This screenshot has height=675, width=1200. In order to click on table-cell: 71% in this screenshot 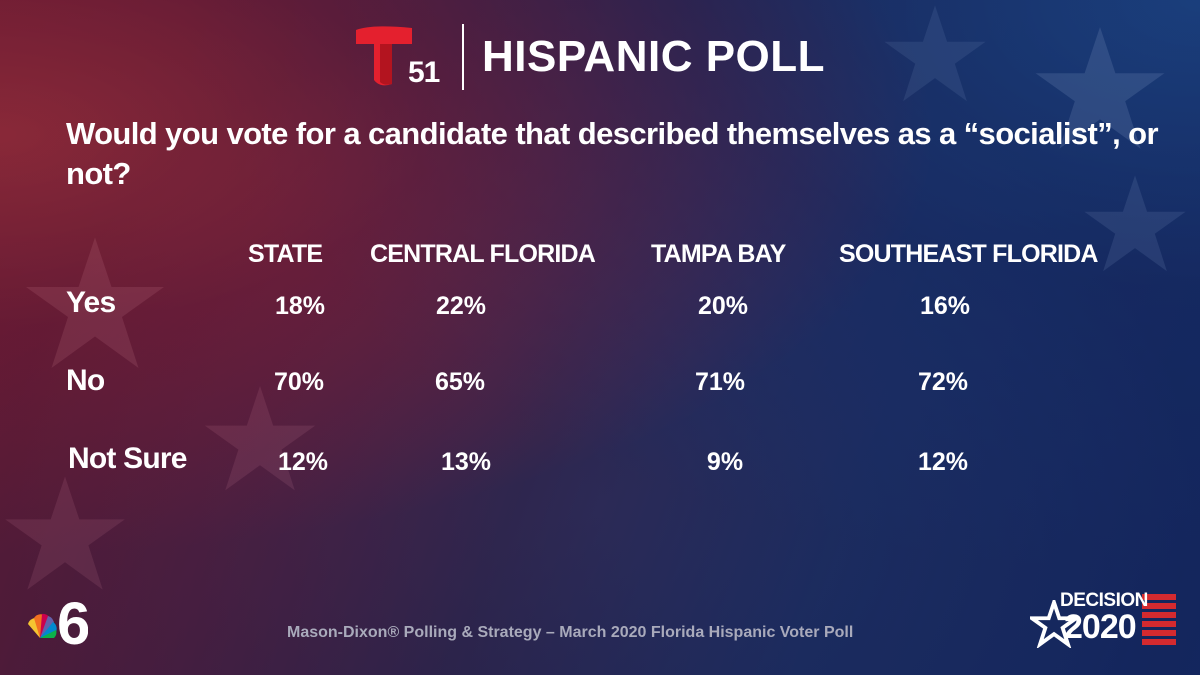, I will do `click(720, 382)`.